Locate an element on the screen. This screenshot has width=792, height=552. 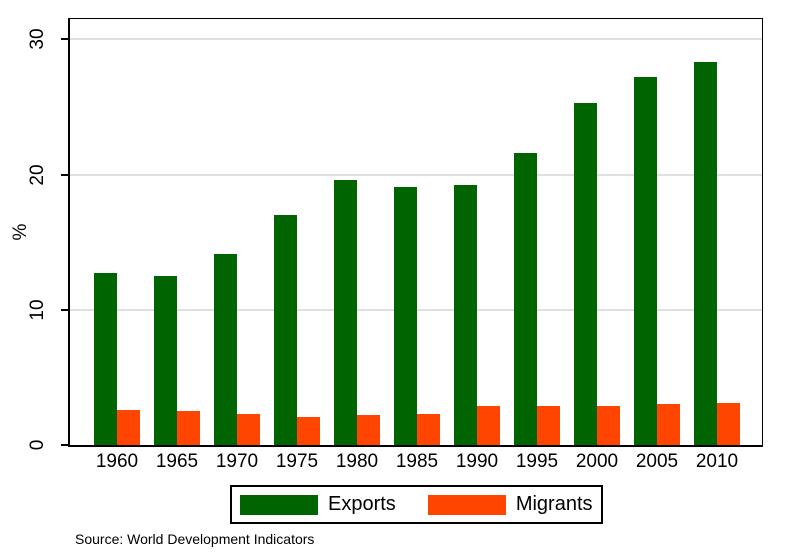
bar-migrants-2005 is located at coordinates (668, 424).